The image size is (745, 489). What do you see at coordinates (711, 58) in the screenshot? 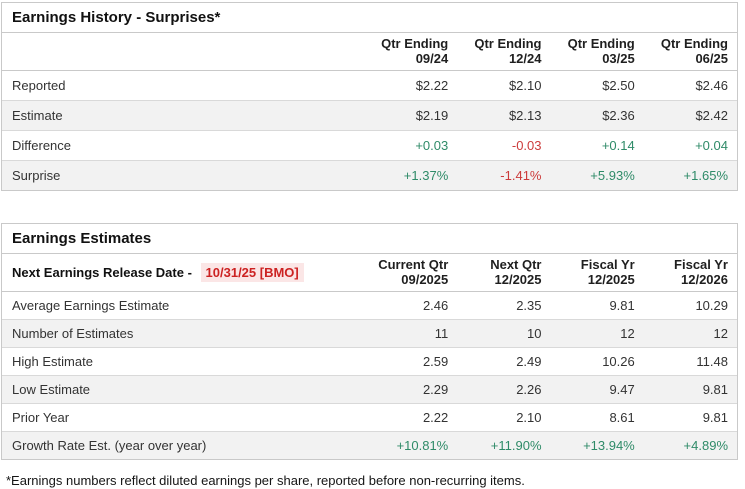
I see `column-header-line2: 06/25` at bounding box center [711, 58].